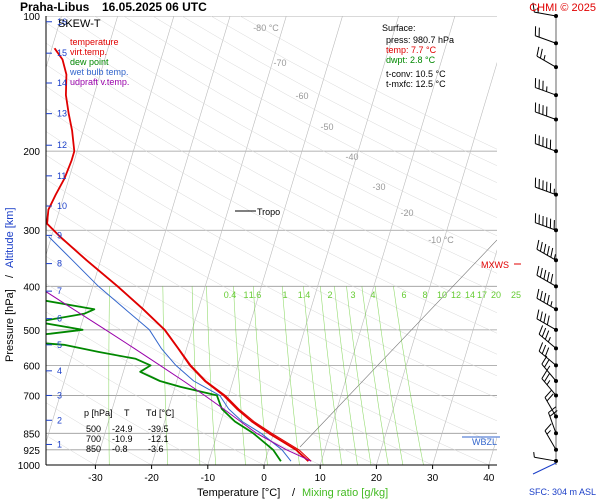 The height and width of the screenshot is (500, 600). What do you see at coordinates (424, 295) in the screenshot?
I see `mixing-ratio-label: 8` at bounding box center [424, 295].